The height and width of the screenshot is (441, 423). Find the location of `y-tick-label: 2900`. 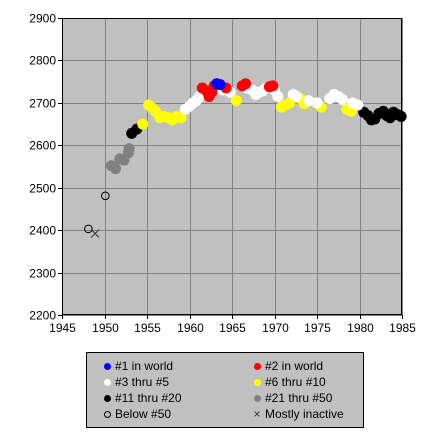

y-tick-label: 2900 is located at coordinates (42, 19).